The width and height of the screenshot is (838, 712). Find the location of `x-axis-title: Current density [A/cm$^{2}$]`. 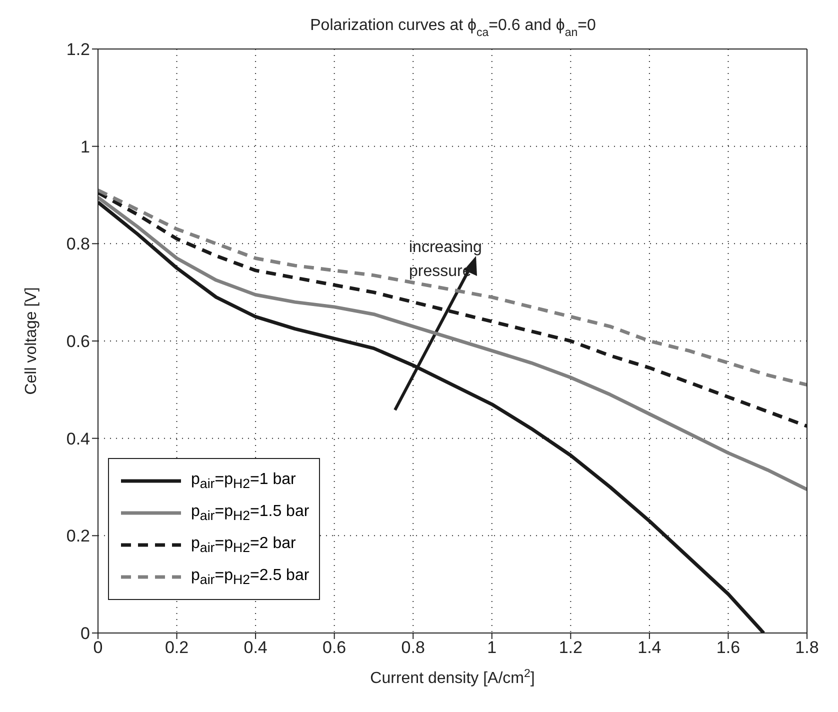

x-axis-title: Current density [A/cm$^{2}$] is located at coordinates (452, 677).